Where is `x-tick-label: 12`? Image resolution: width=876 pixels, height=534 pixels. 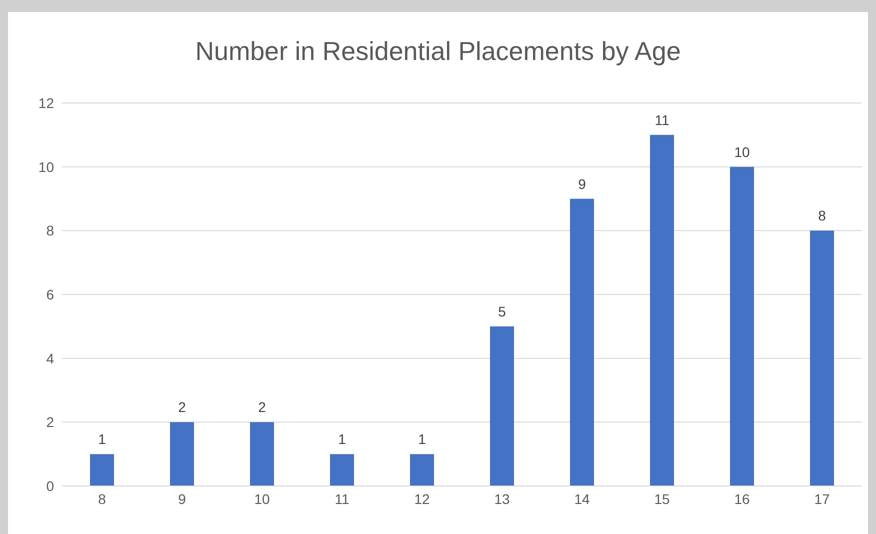
x-tick-label: 12 is located at coordinates (422, 498).